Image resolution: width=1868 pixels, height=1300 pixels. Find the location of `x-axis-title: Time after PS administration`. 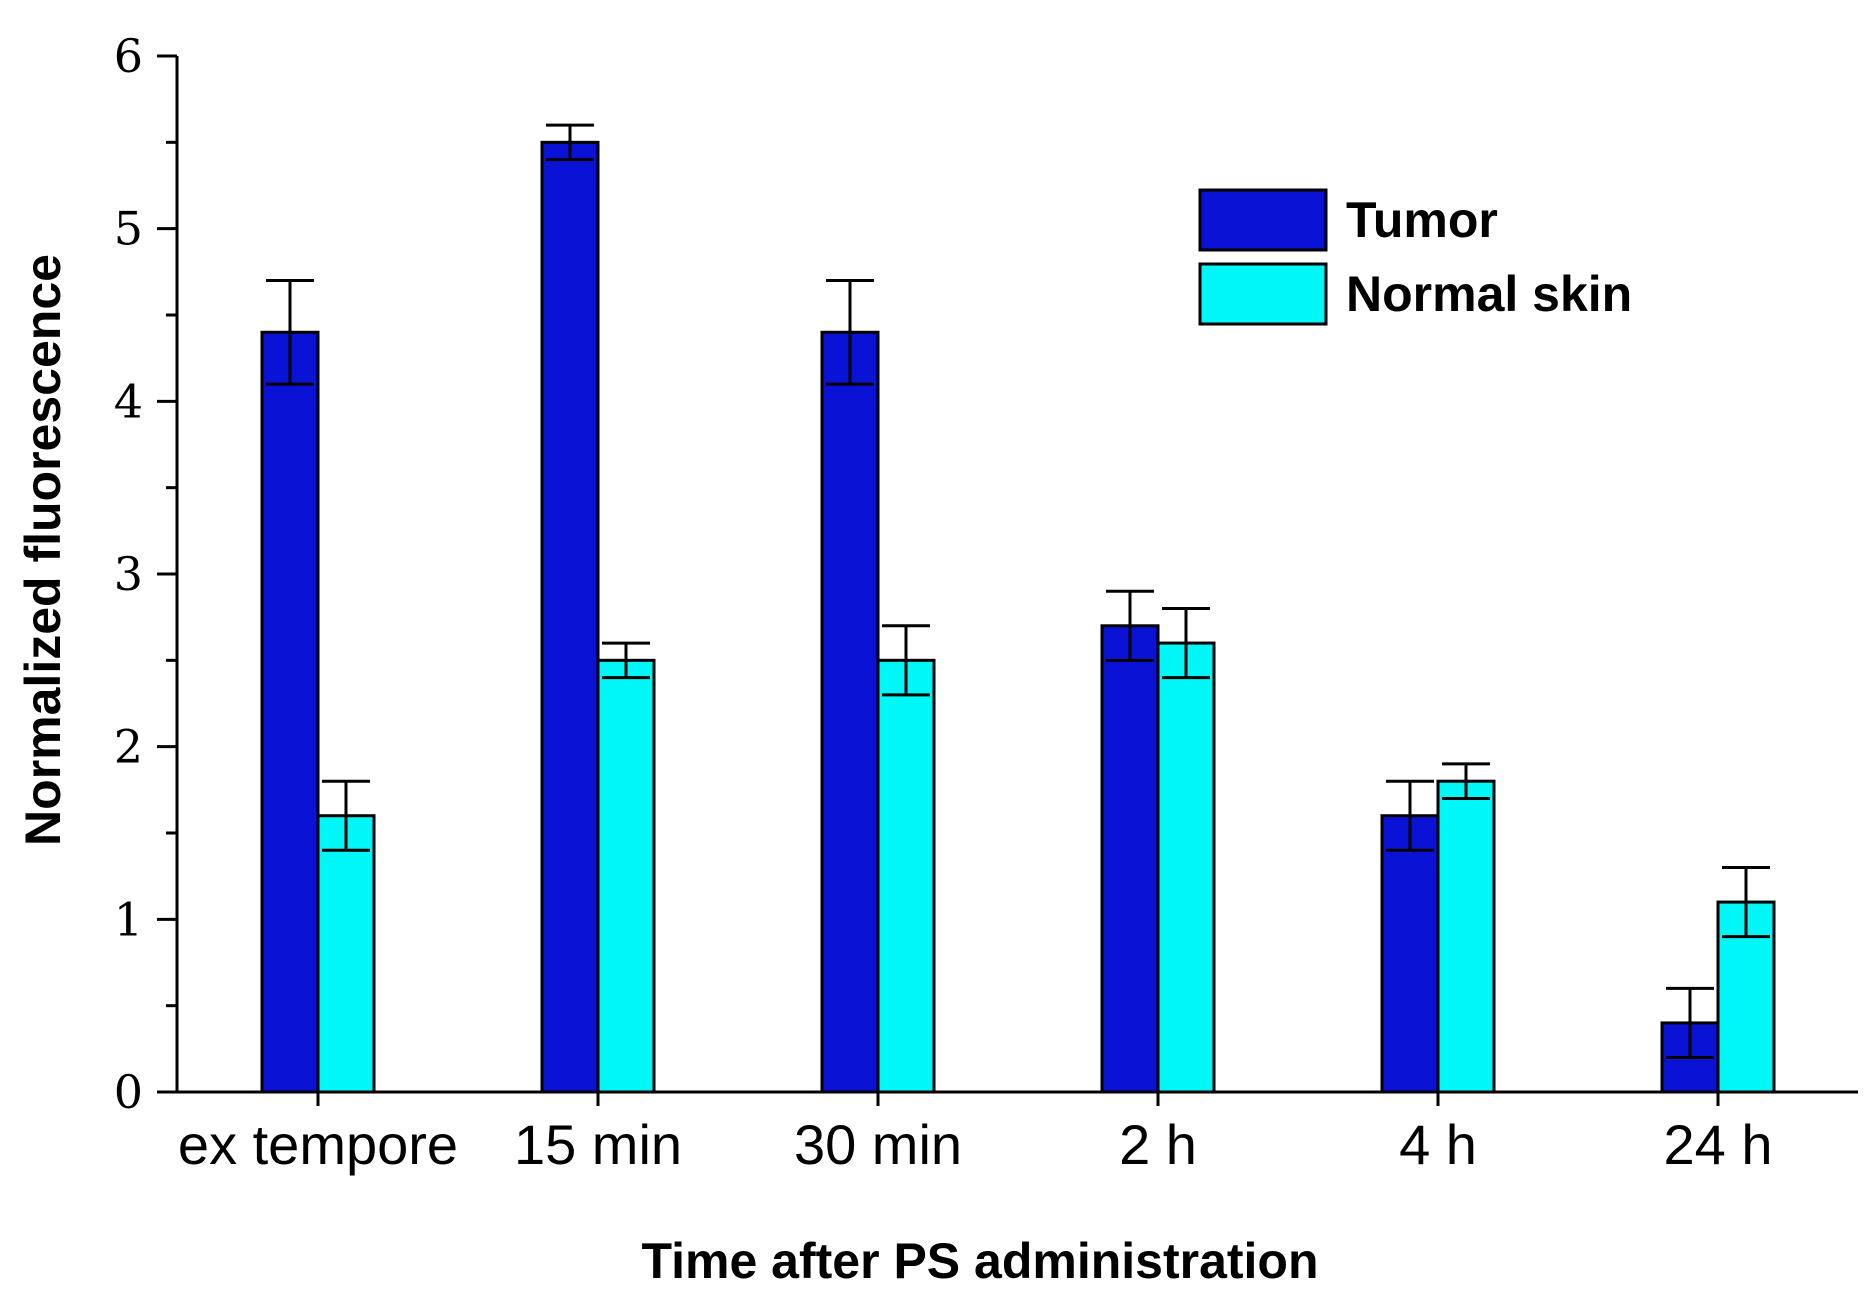

x-axis-title: Time after PS administration is located at coordinates (979, 1261).